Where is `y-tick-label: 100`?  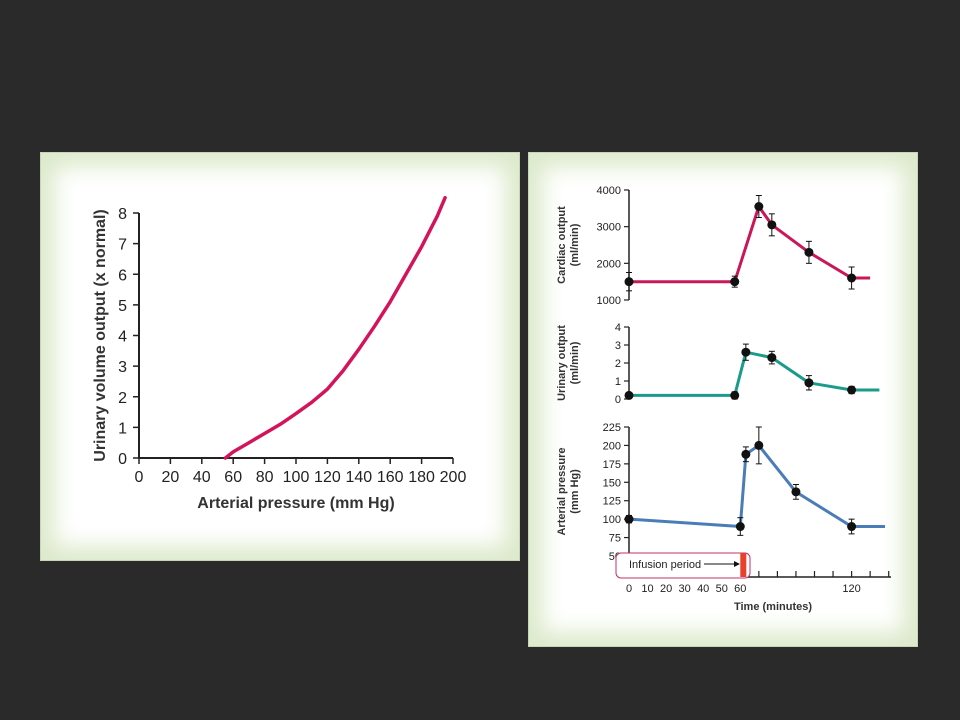
y-tick-label: 100 is located at coordinates (612, 520).